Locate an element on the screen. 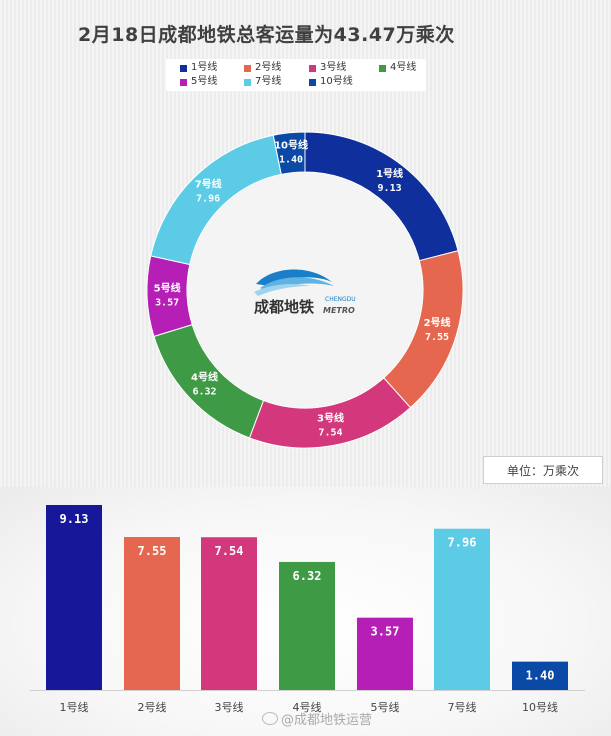  donut-slice-value: 1.40 is located at coordinates (291, 160).